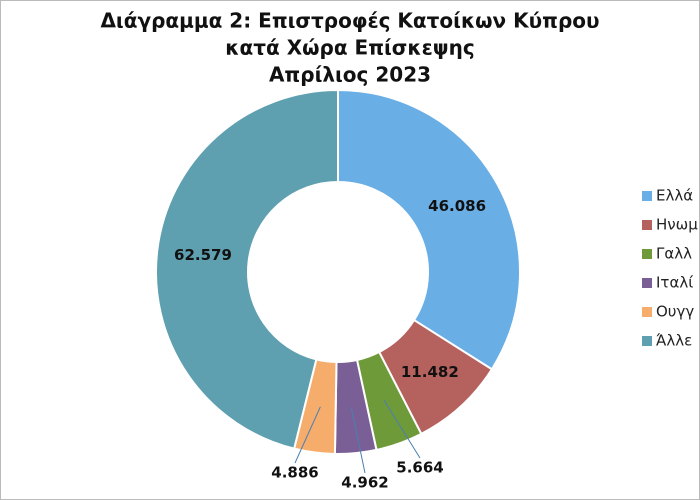 The image size is (700, 500). Describe the element at coordinates (430, 372) in the screenshot. I see `data-label: 11.482` at that location.